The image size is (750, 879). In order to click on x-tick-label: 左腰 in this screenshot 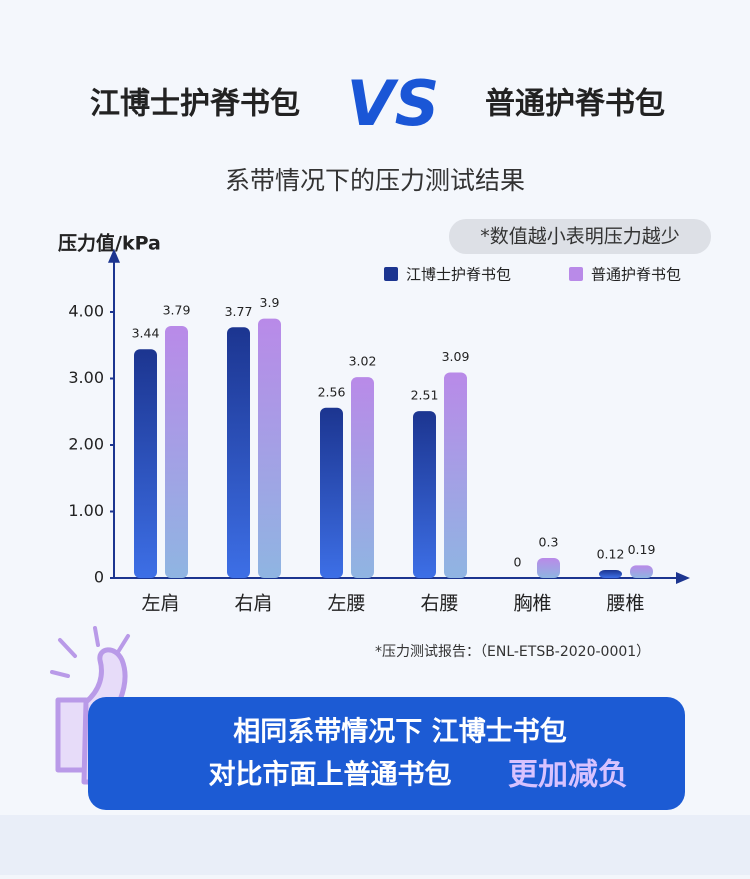, I will do `click(346, 604)`.